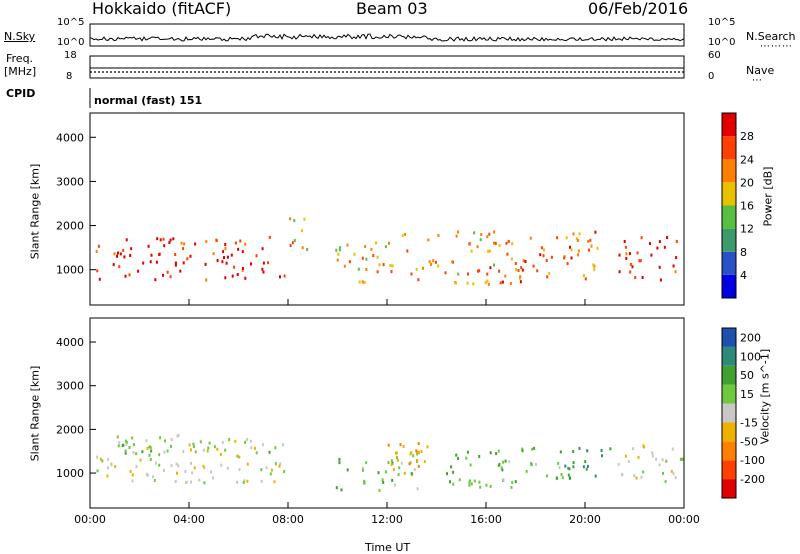  What do you see at coordinates (148, 100) in the screenshot?
I see `cpid-value: normal (fast) 151` at bounding box center [148, 100].